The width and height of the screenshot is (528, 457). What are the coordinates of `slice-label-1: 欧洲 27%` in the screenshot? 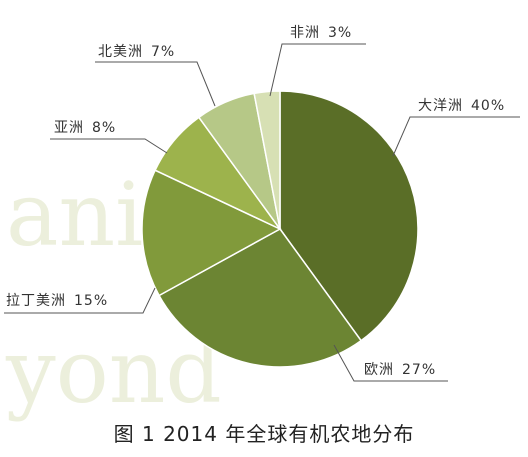 It's located at (400, 370).